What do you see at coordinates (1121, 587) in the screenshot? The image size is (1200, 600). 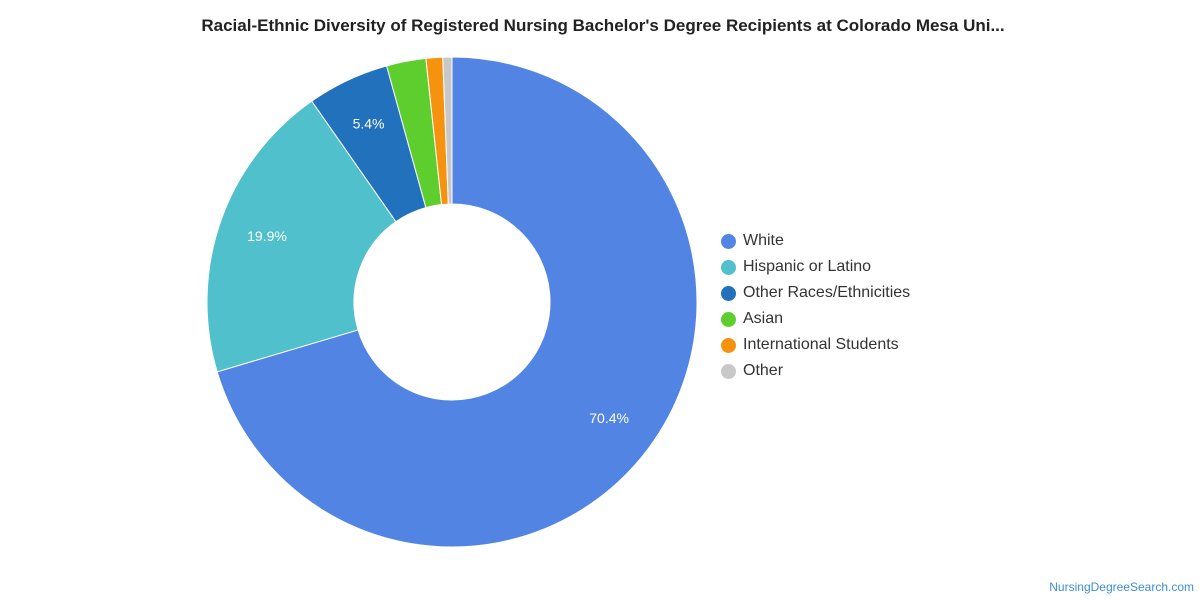 I see `source-link: NursingDegreeSearch.com` at bounding box center [1121, 587].